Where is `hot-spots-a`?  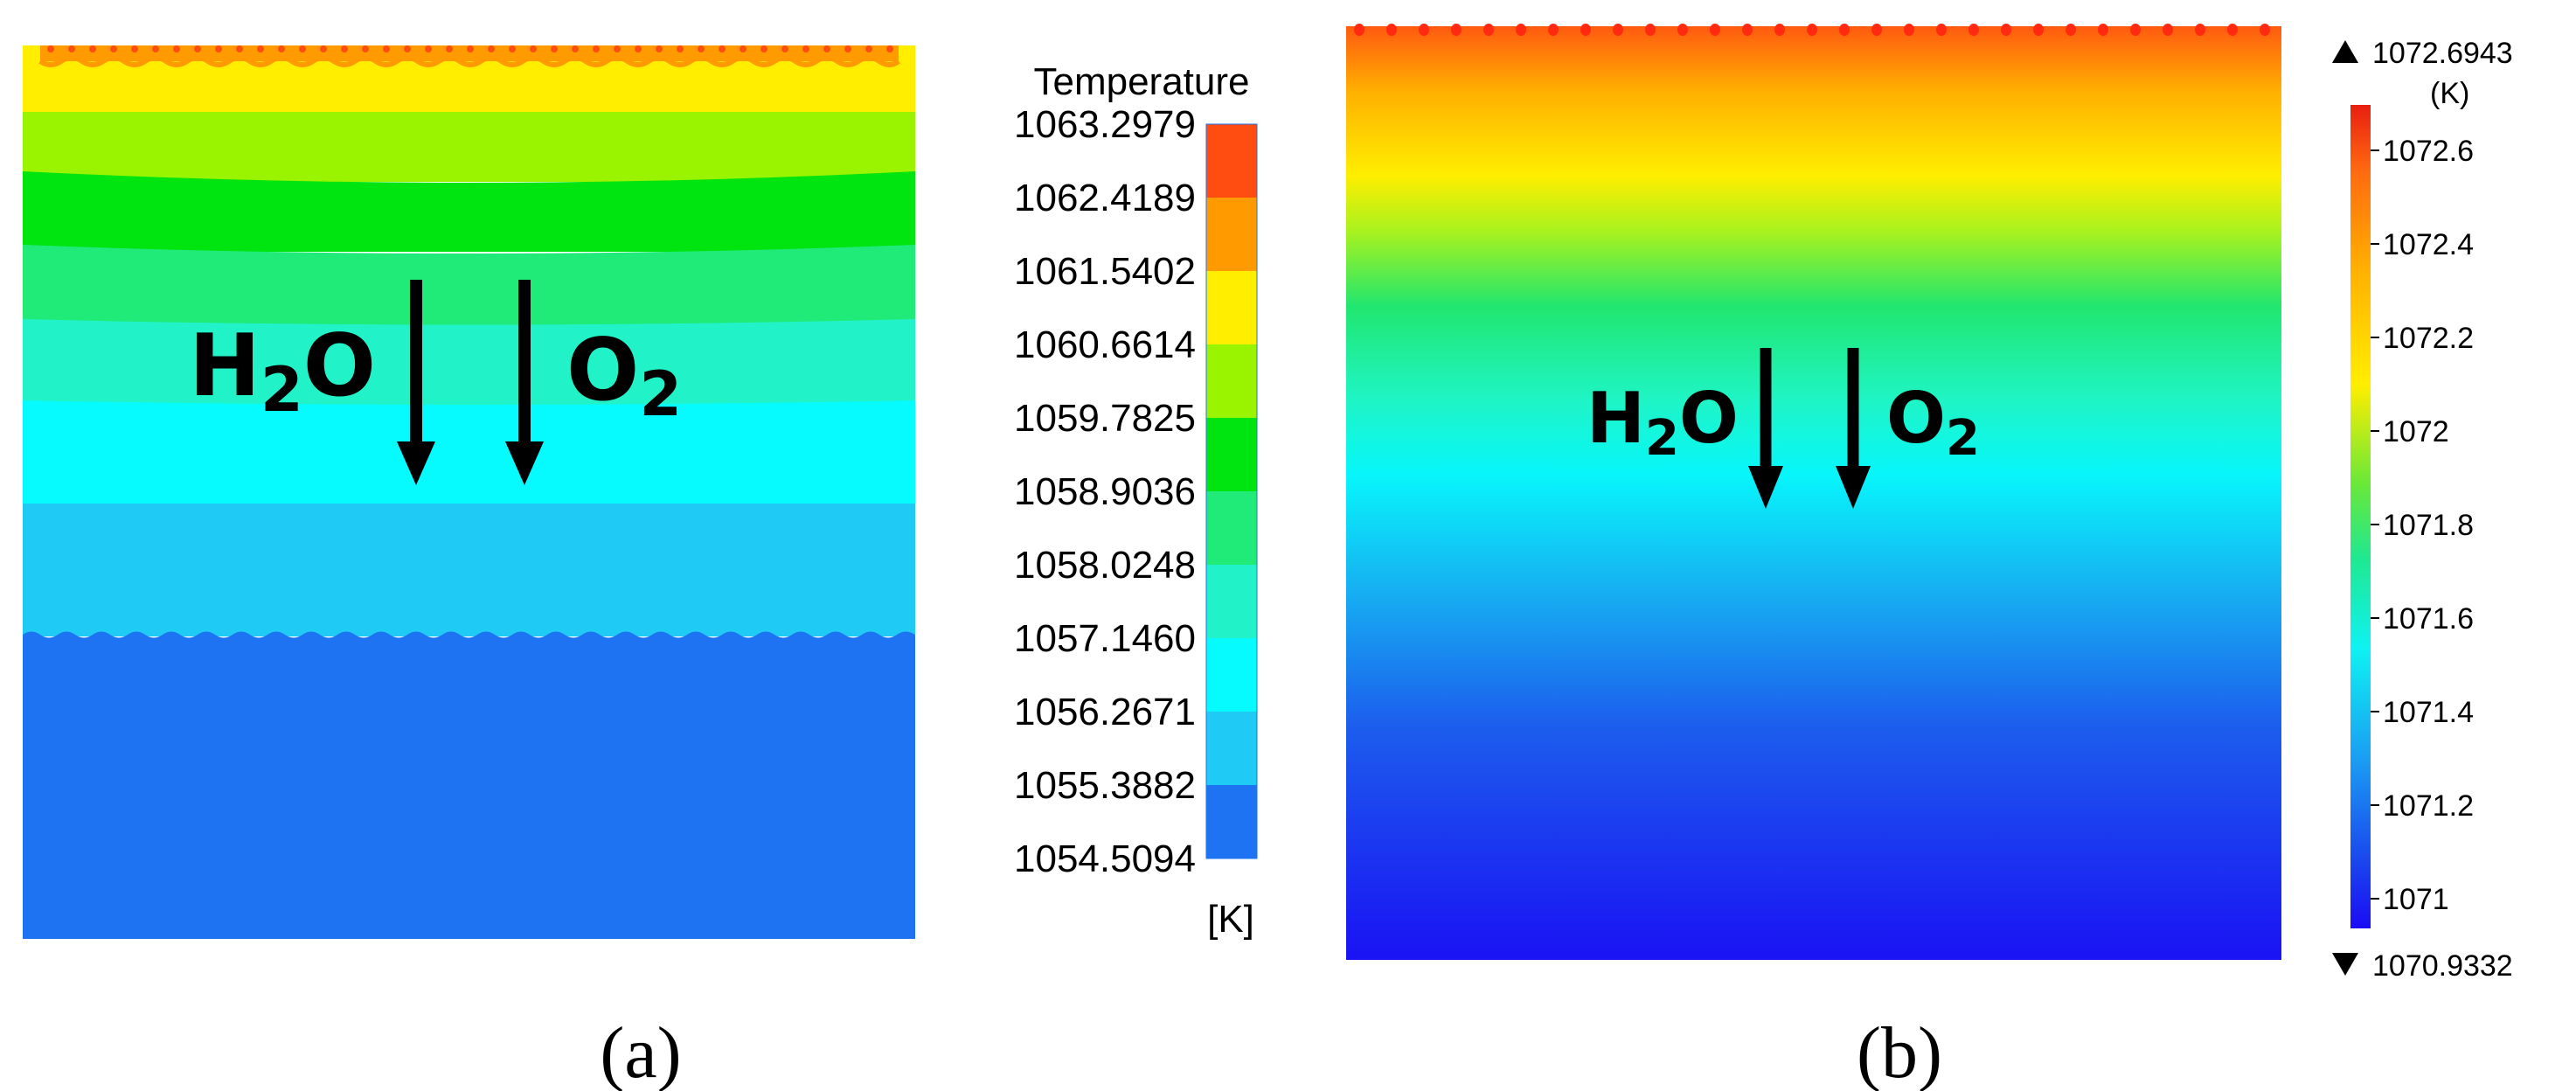 hot-spots-a is located at coordinates (470, 48).